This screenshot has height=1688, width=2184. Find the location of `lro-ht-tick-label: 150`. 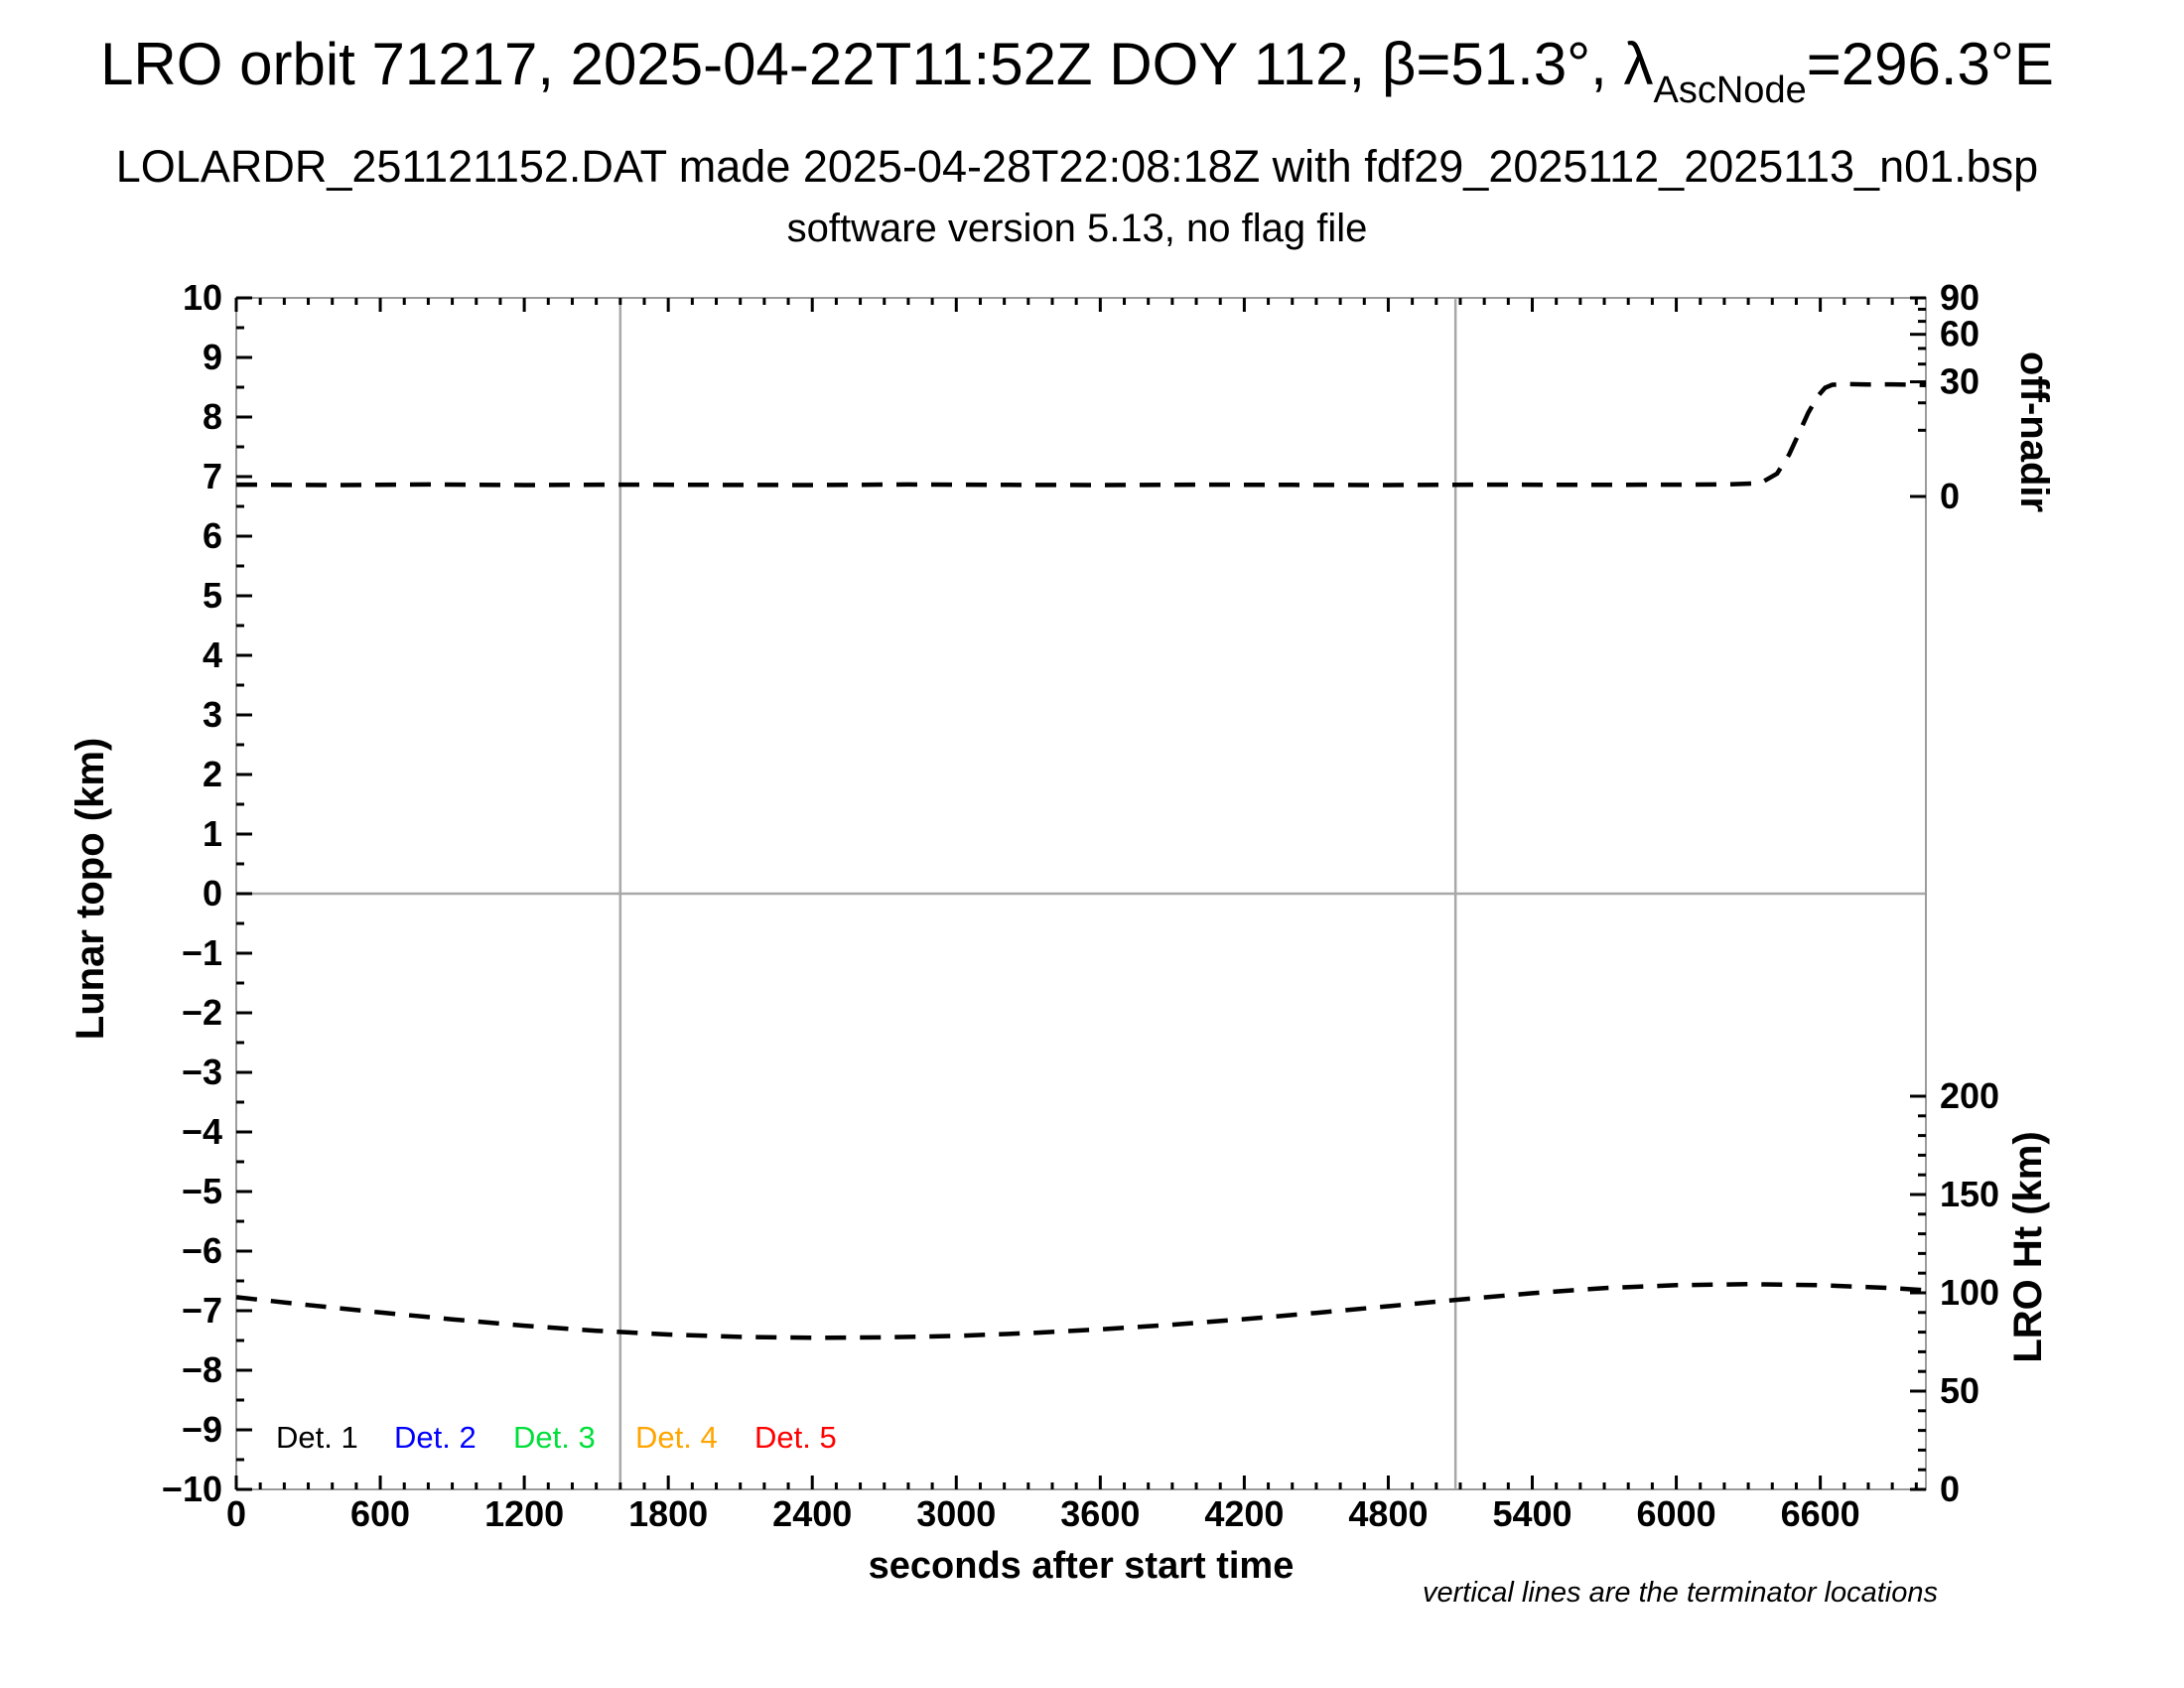

lro-ht-tick-label: 150 is located at coordinates (1969, 1194).